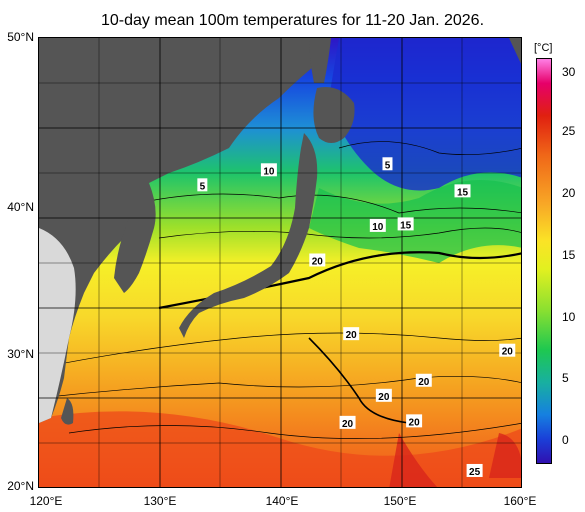 Image resolution: width=585 pixels, height=512 pixels. I want to click on y-tick-40n: 40°N, so click(20, 207).